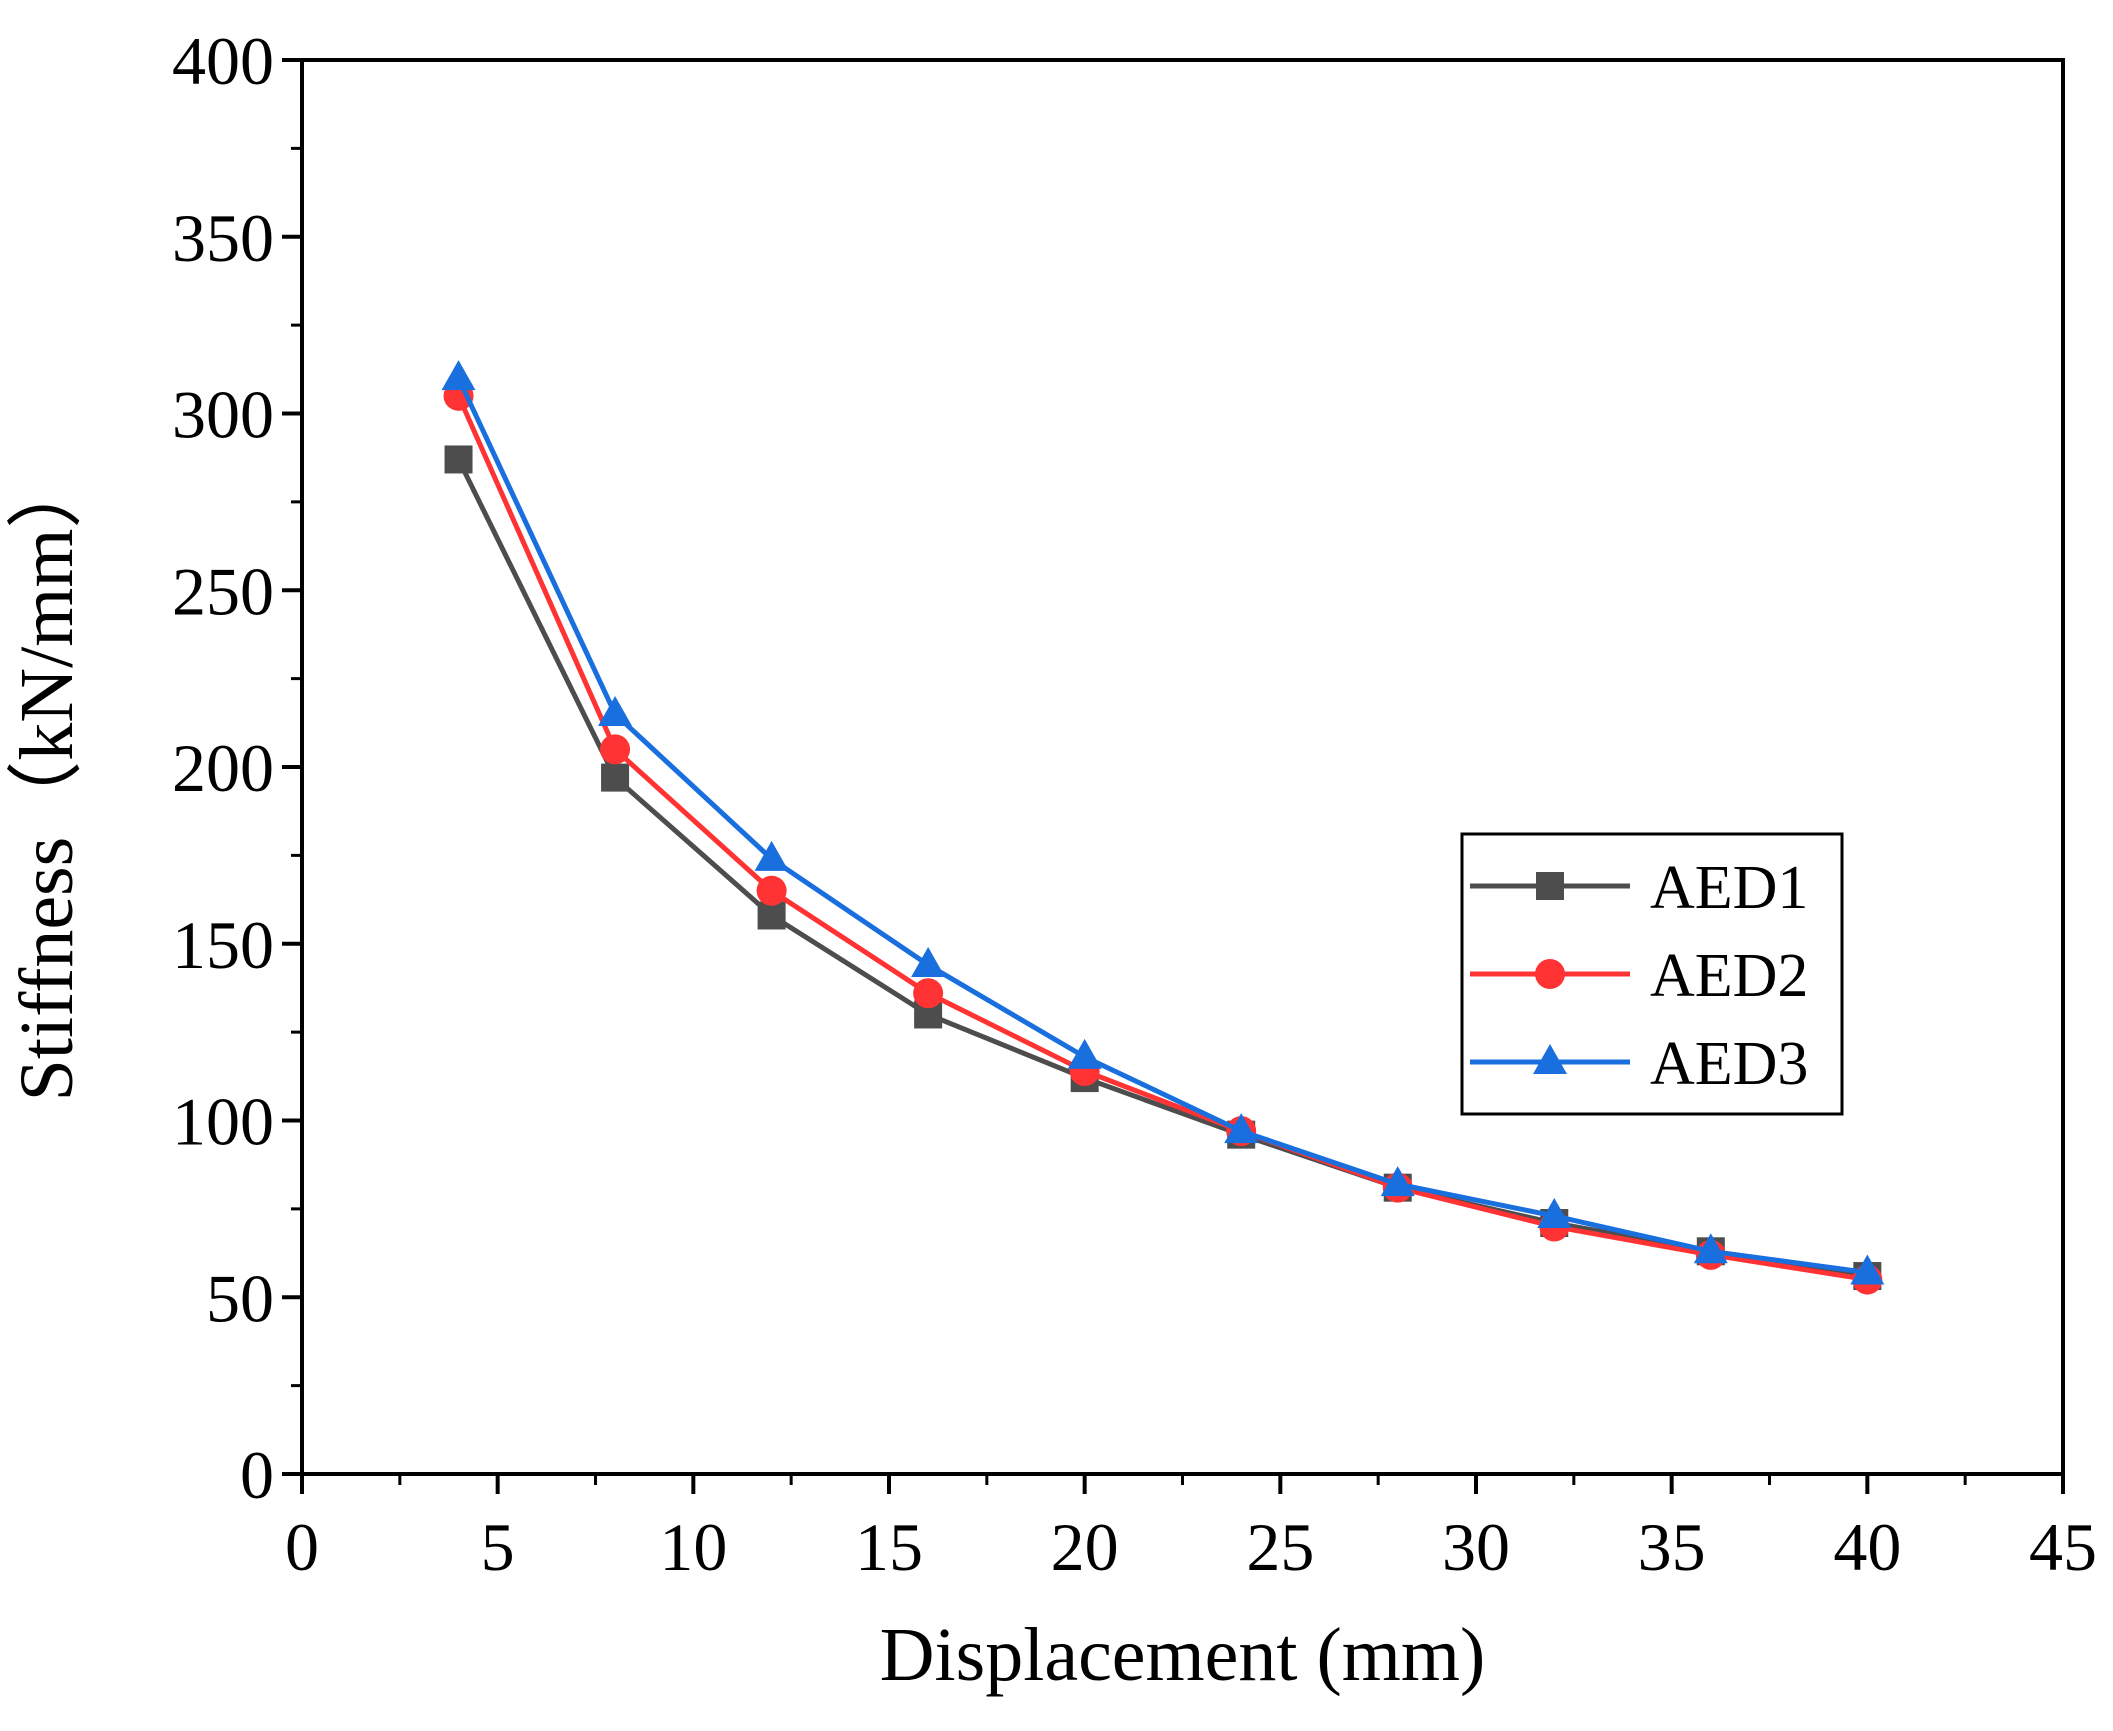 This screenshot has height=1731, width=2113. I want to click on legend-marker-aed3, so click(1550, 1059).